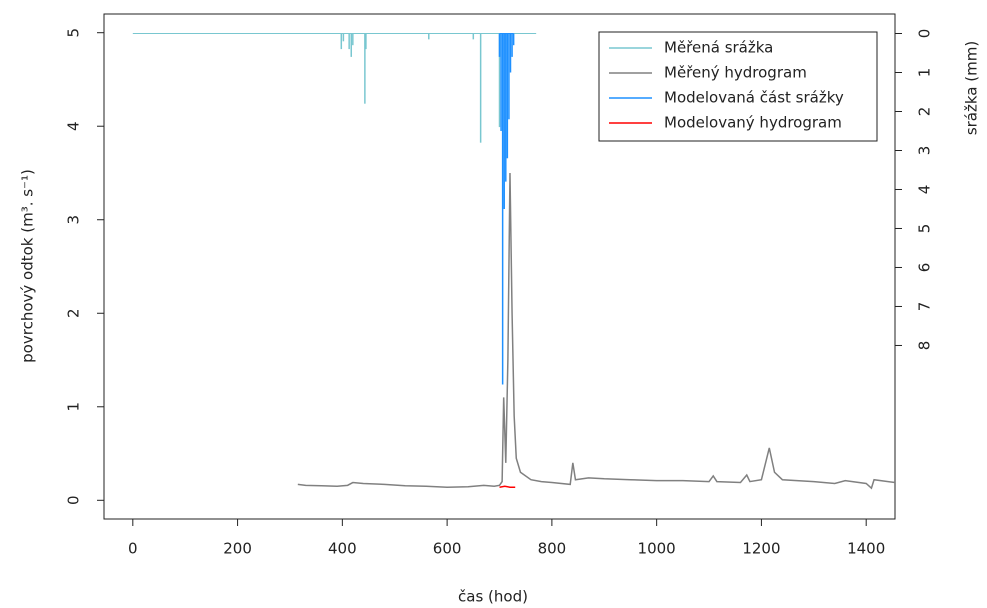  I want to click on x-tick-label: 0, so click(133, 549).